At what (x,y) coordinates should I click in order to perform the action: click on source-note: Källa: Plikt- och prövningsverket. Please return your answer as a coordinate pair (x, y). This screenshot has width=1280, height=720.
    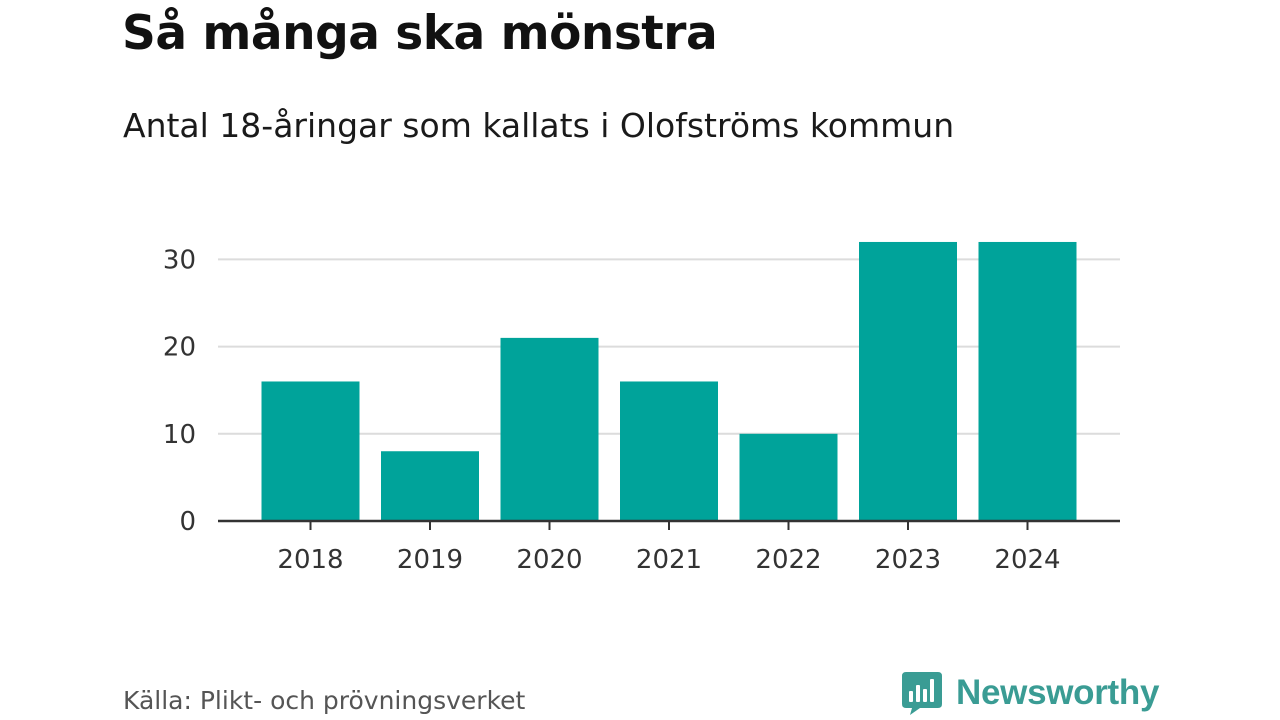
    Looking at the image, I should click on (324, 700).